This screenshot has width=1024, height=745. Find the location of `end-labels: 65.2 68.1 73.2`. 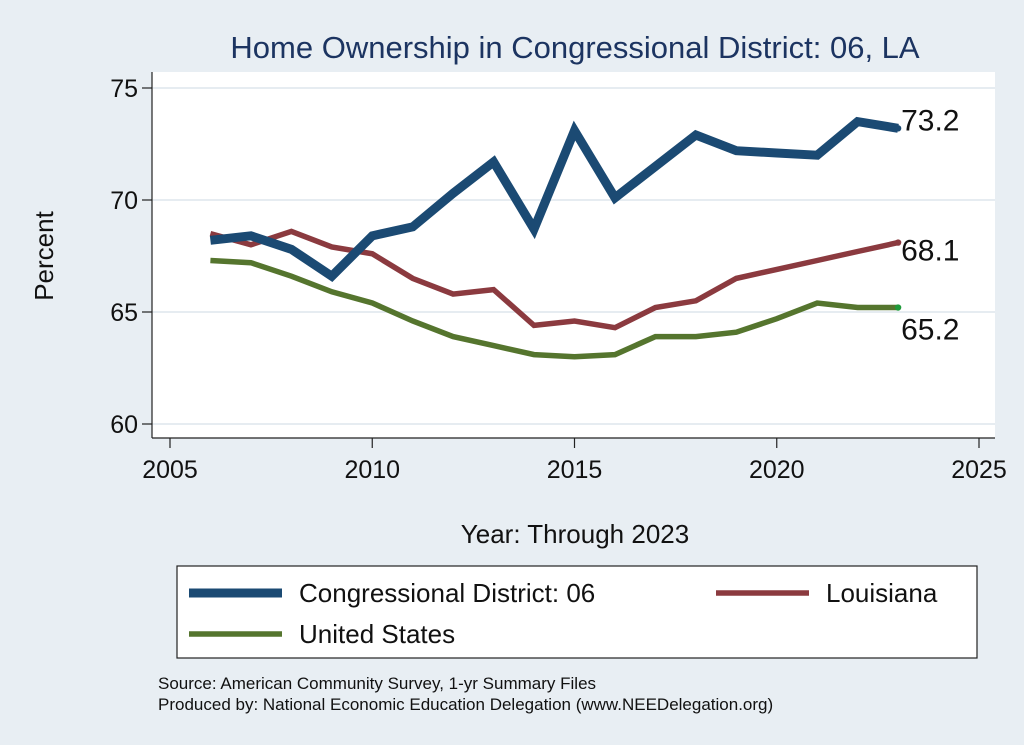

end-labels: 65.2 68.1 73.2 is located at coordinates (930, 225).